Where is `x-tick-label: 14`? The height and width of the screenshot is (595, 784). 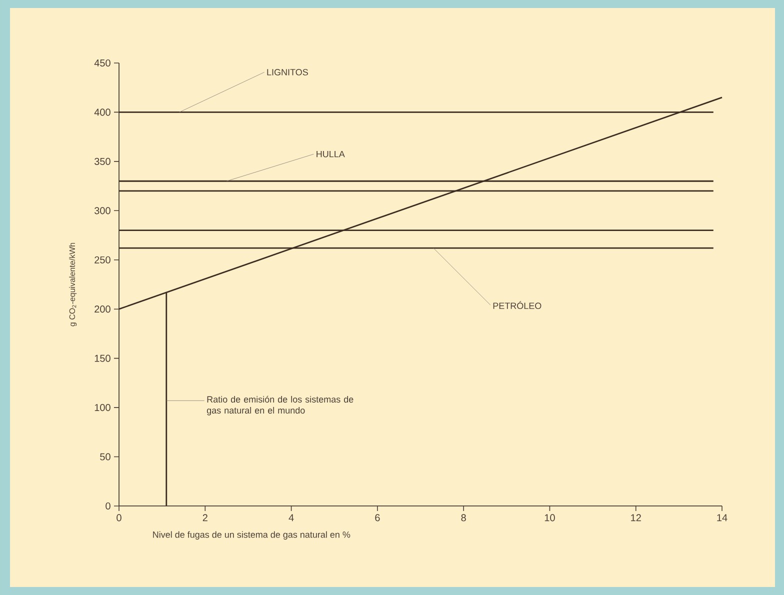 x-tick-label: 14 is located at coordinates (722, 518).